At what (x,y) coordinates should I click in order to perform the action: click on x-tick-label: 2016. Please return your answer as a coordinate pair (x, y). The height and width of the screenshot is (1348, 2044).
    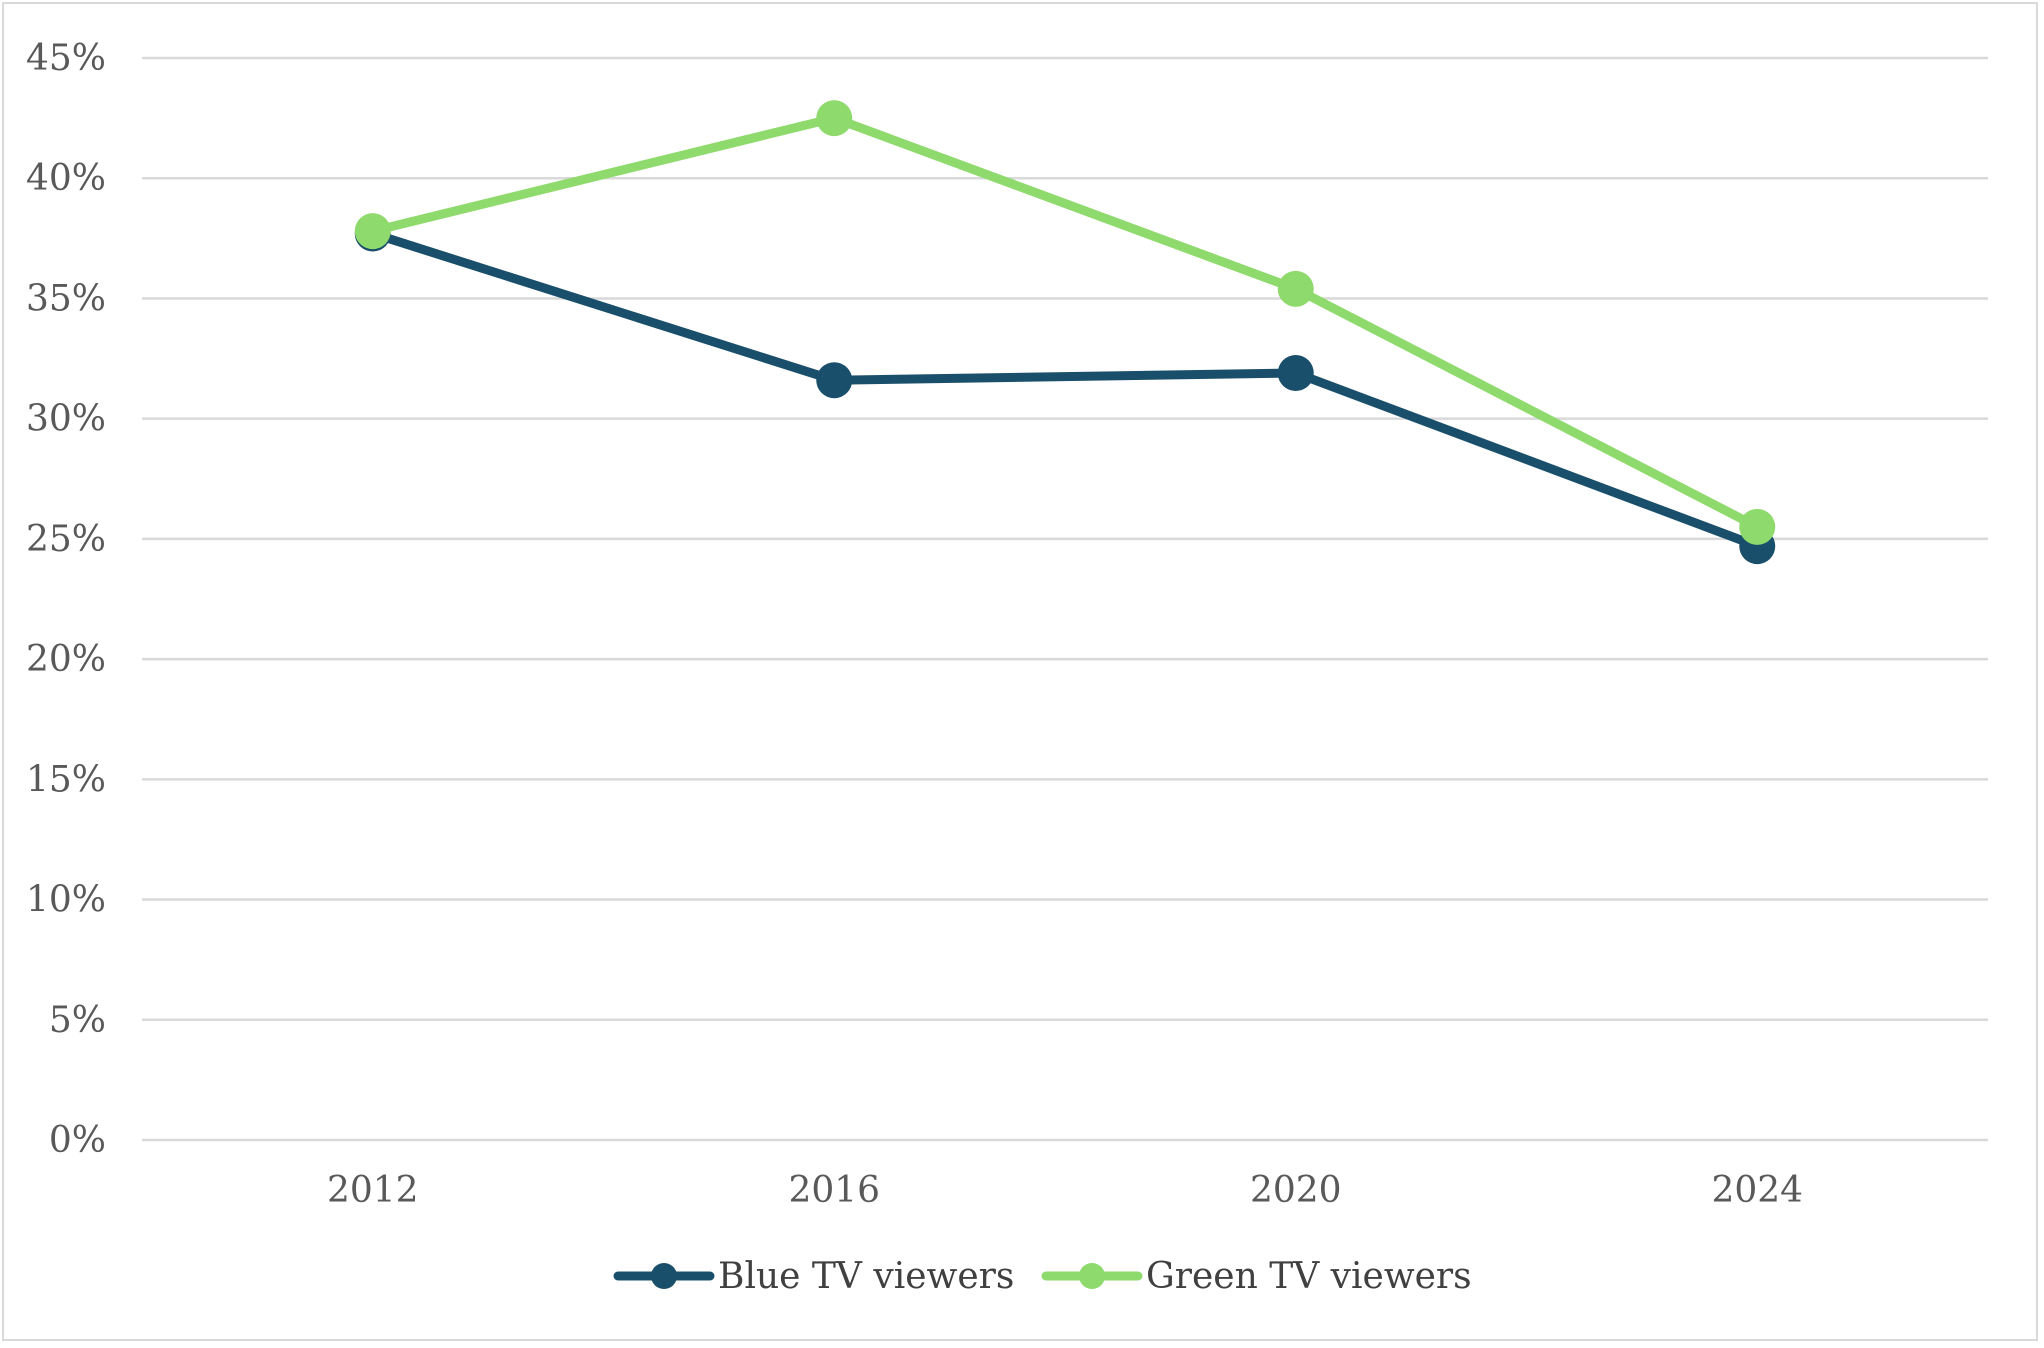
    Looking at the image, I should click on (834, 1190).